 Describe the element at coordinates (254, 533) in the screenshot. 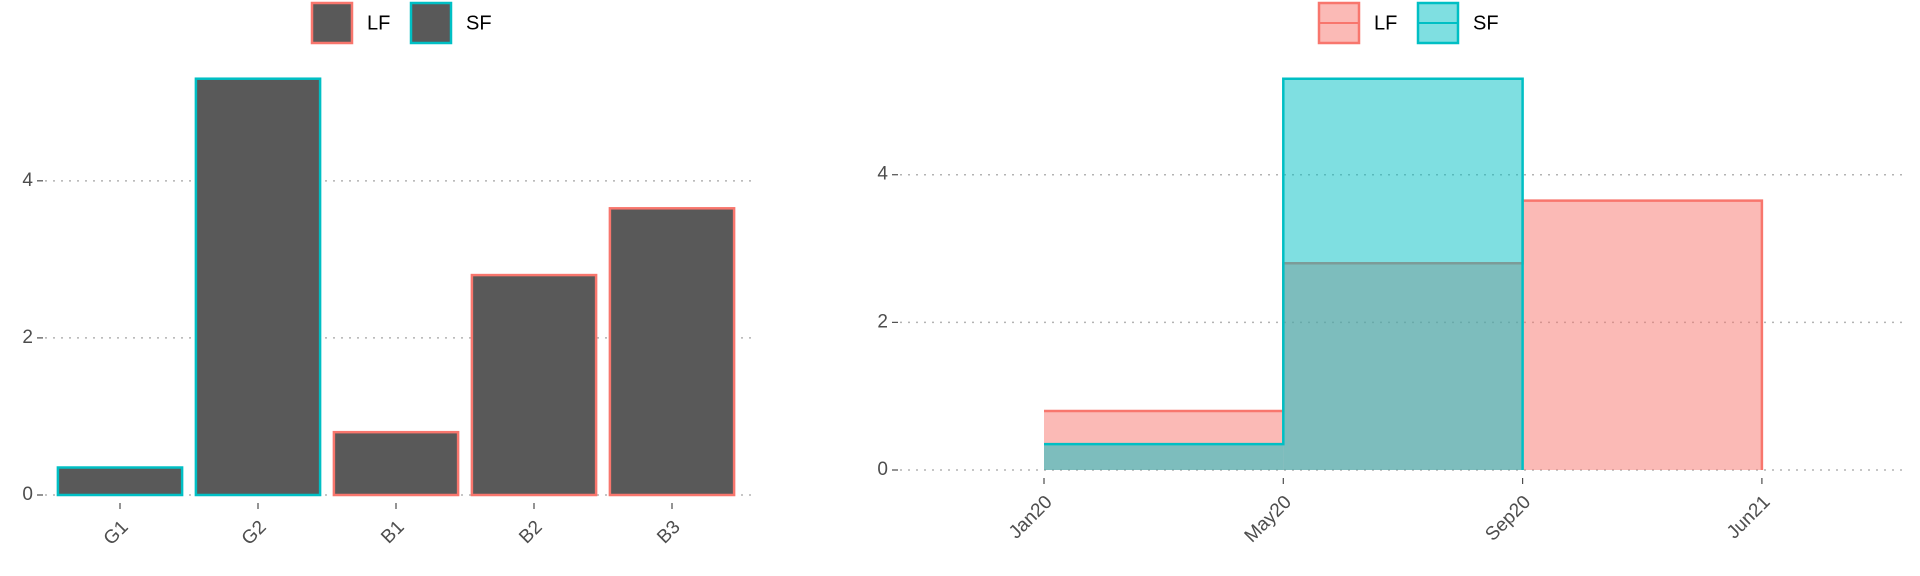

I see `x-tick-label: G2` at that location.